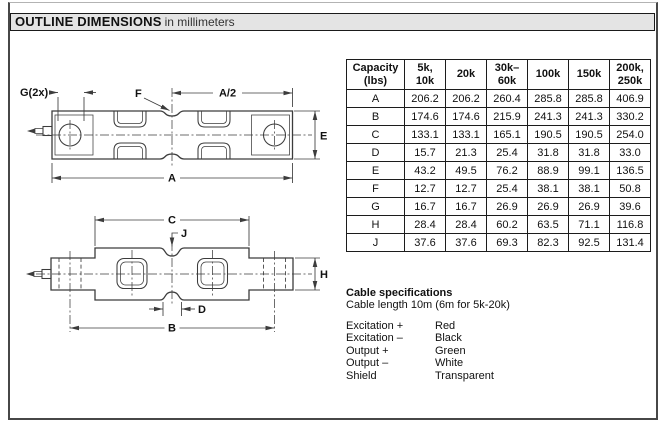  I want to click on dimension-value: 92.5, so click(589, 242).